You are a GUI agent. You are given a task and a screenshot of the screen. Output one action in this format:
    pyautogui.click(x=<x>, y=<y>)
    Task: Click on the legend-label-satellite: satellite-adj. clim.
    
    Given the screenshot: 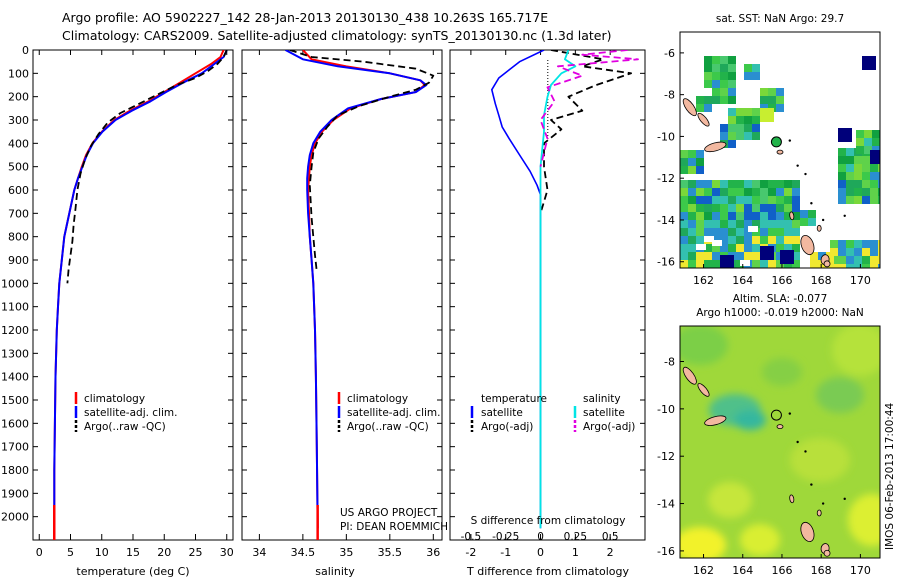 What is the action you would take?
    pyautogui.click(x=130, y=413)
    